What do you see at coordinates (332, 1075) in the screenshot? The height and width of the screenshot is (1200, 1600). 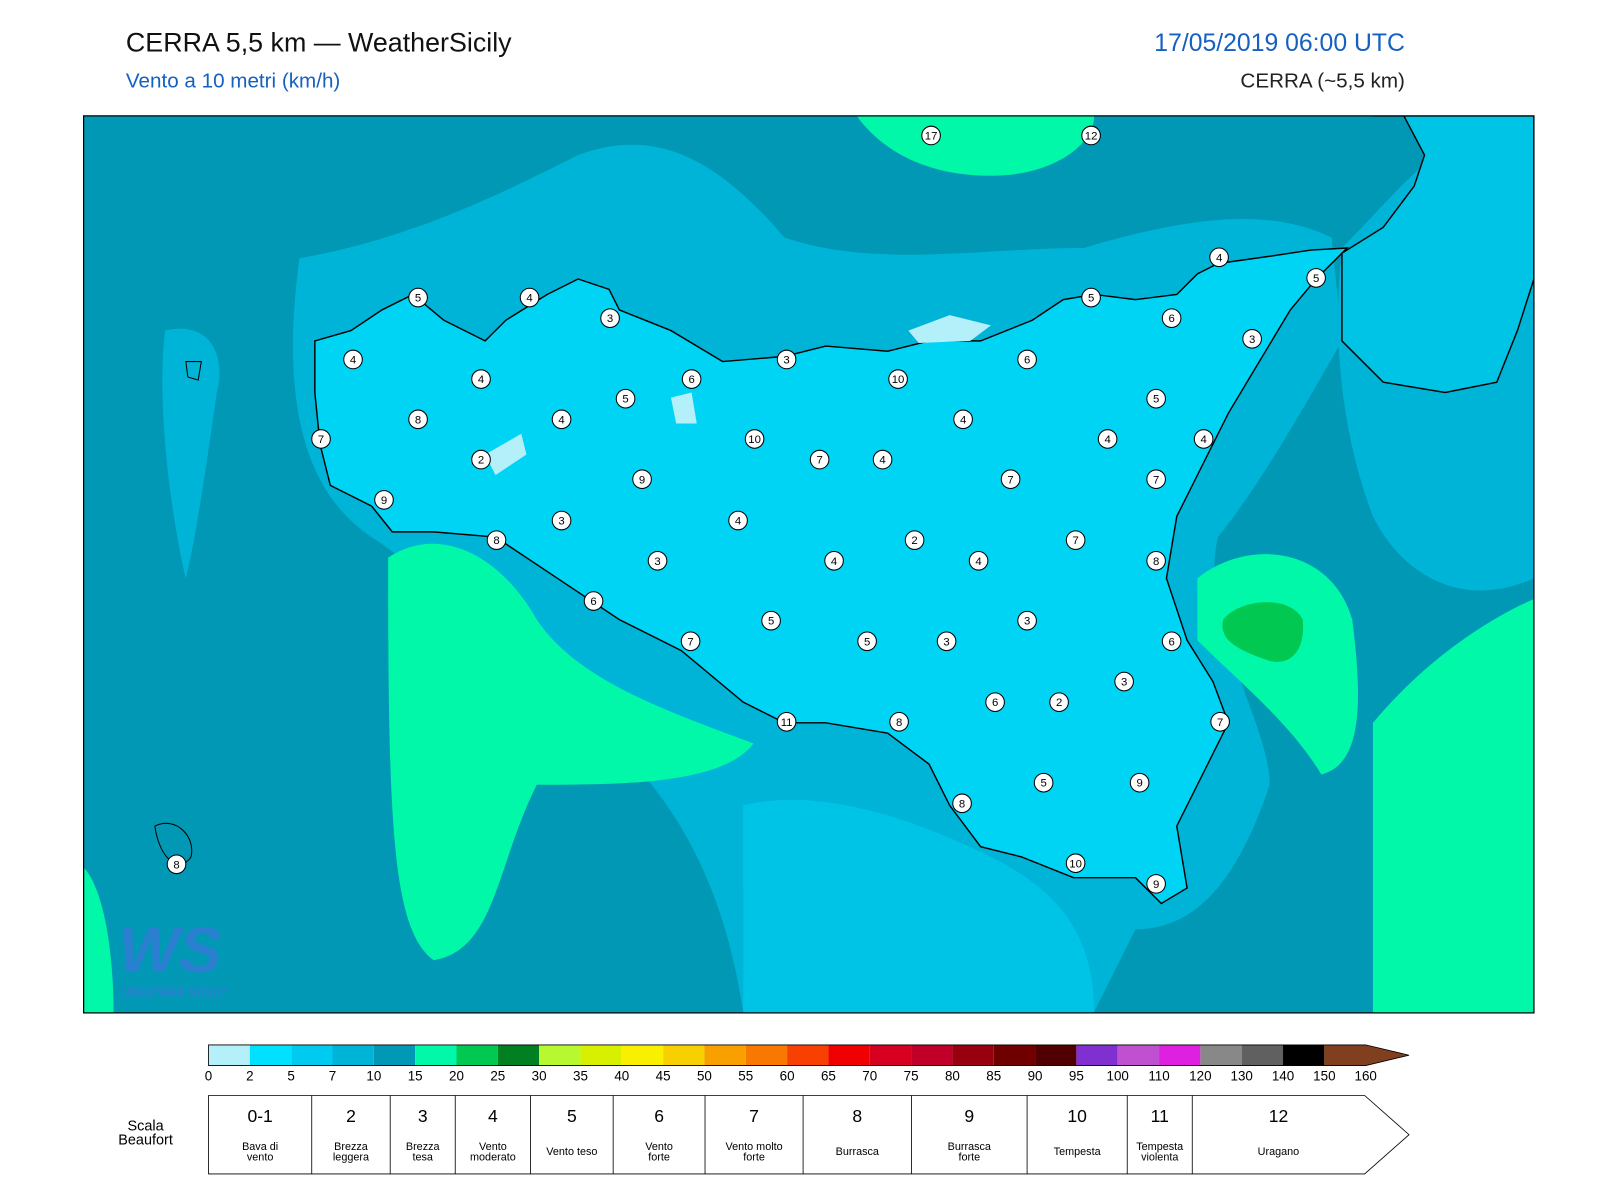 I see `colorbar-tick-label: 7` at bounding box center [332, 1075].